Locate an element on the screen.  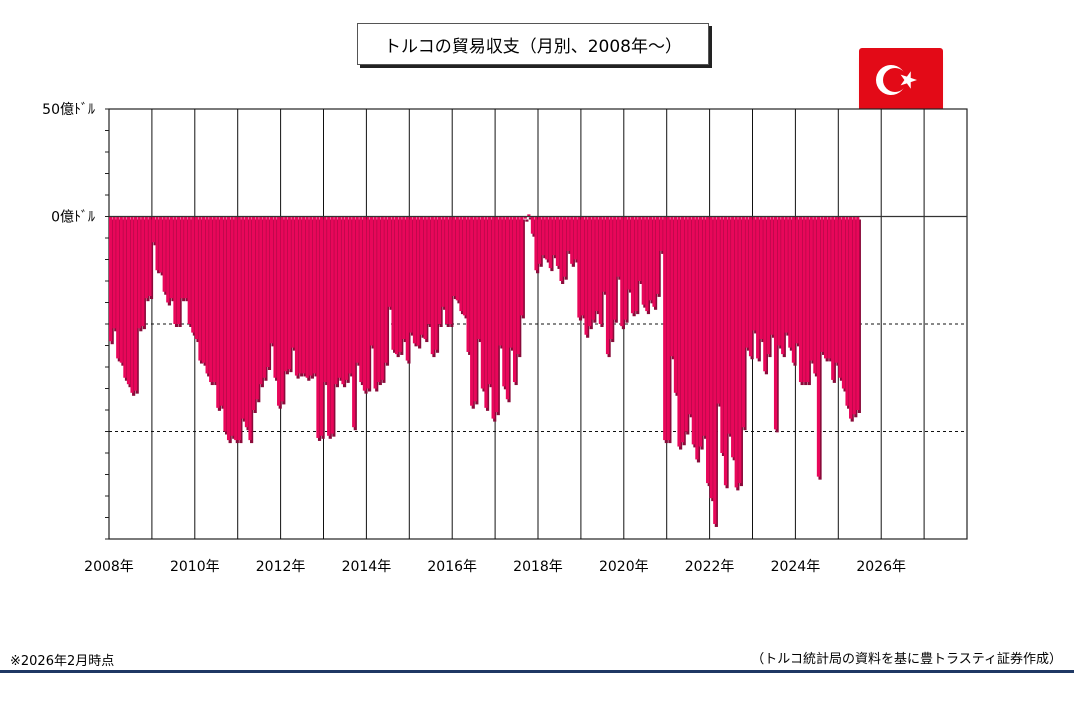
footer-rule is located at coordinates (537, 671).